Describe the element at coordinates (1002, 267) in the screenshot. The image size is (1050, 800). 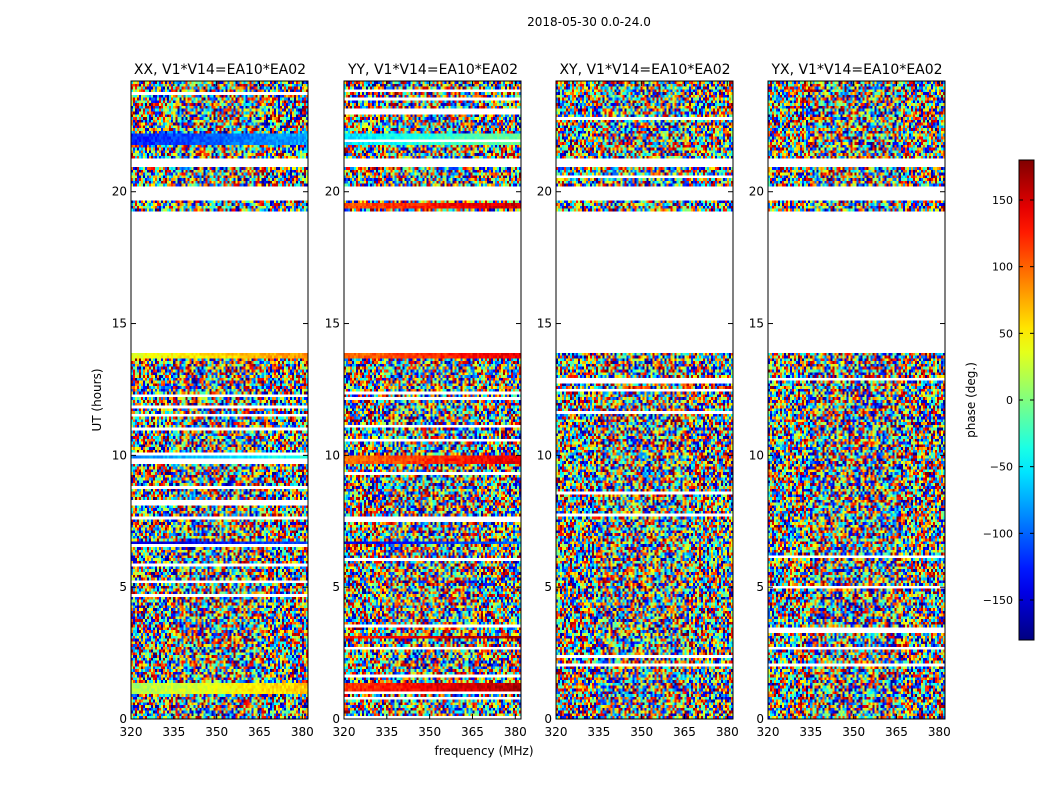
I see `colorbar-tick-label: 100` at that location.